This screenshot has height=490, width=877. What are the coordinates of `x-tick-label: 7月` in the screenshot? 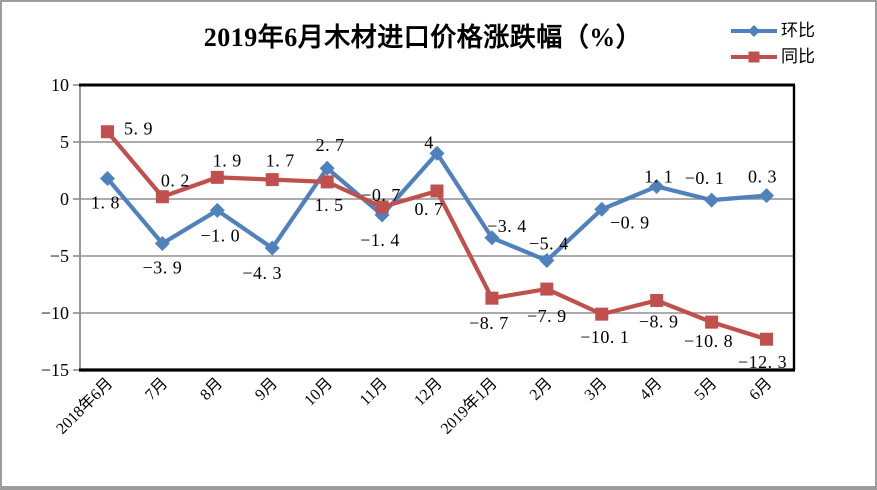 It's located at (156, 389).